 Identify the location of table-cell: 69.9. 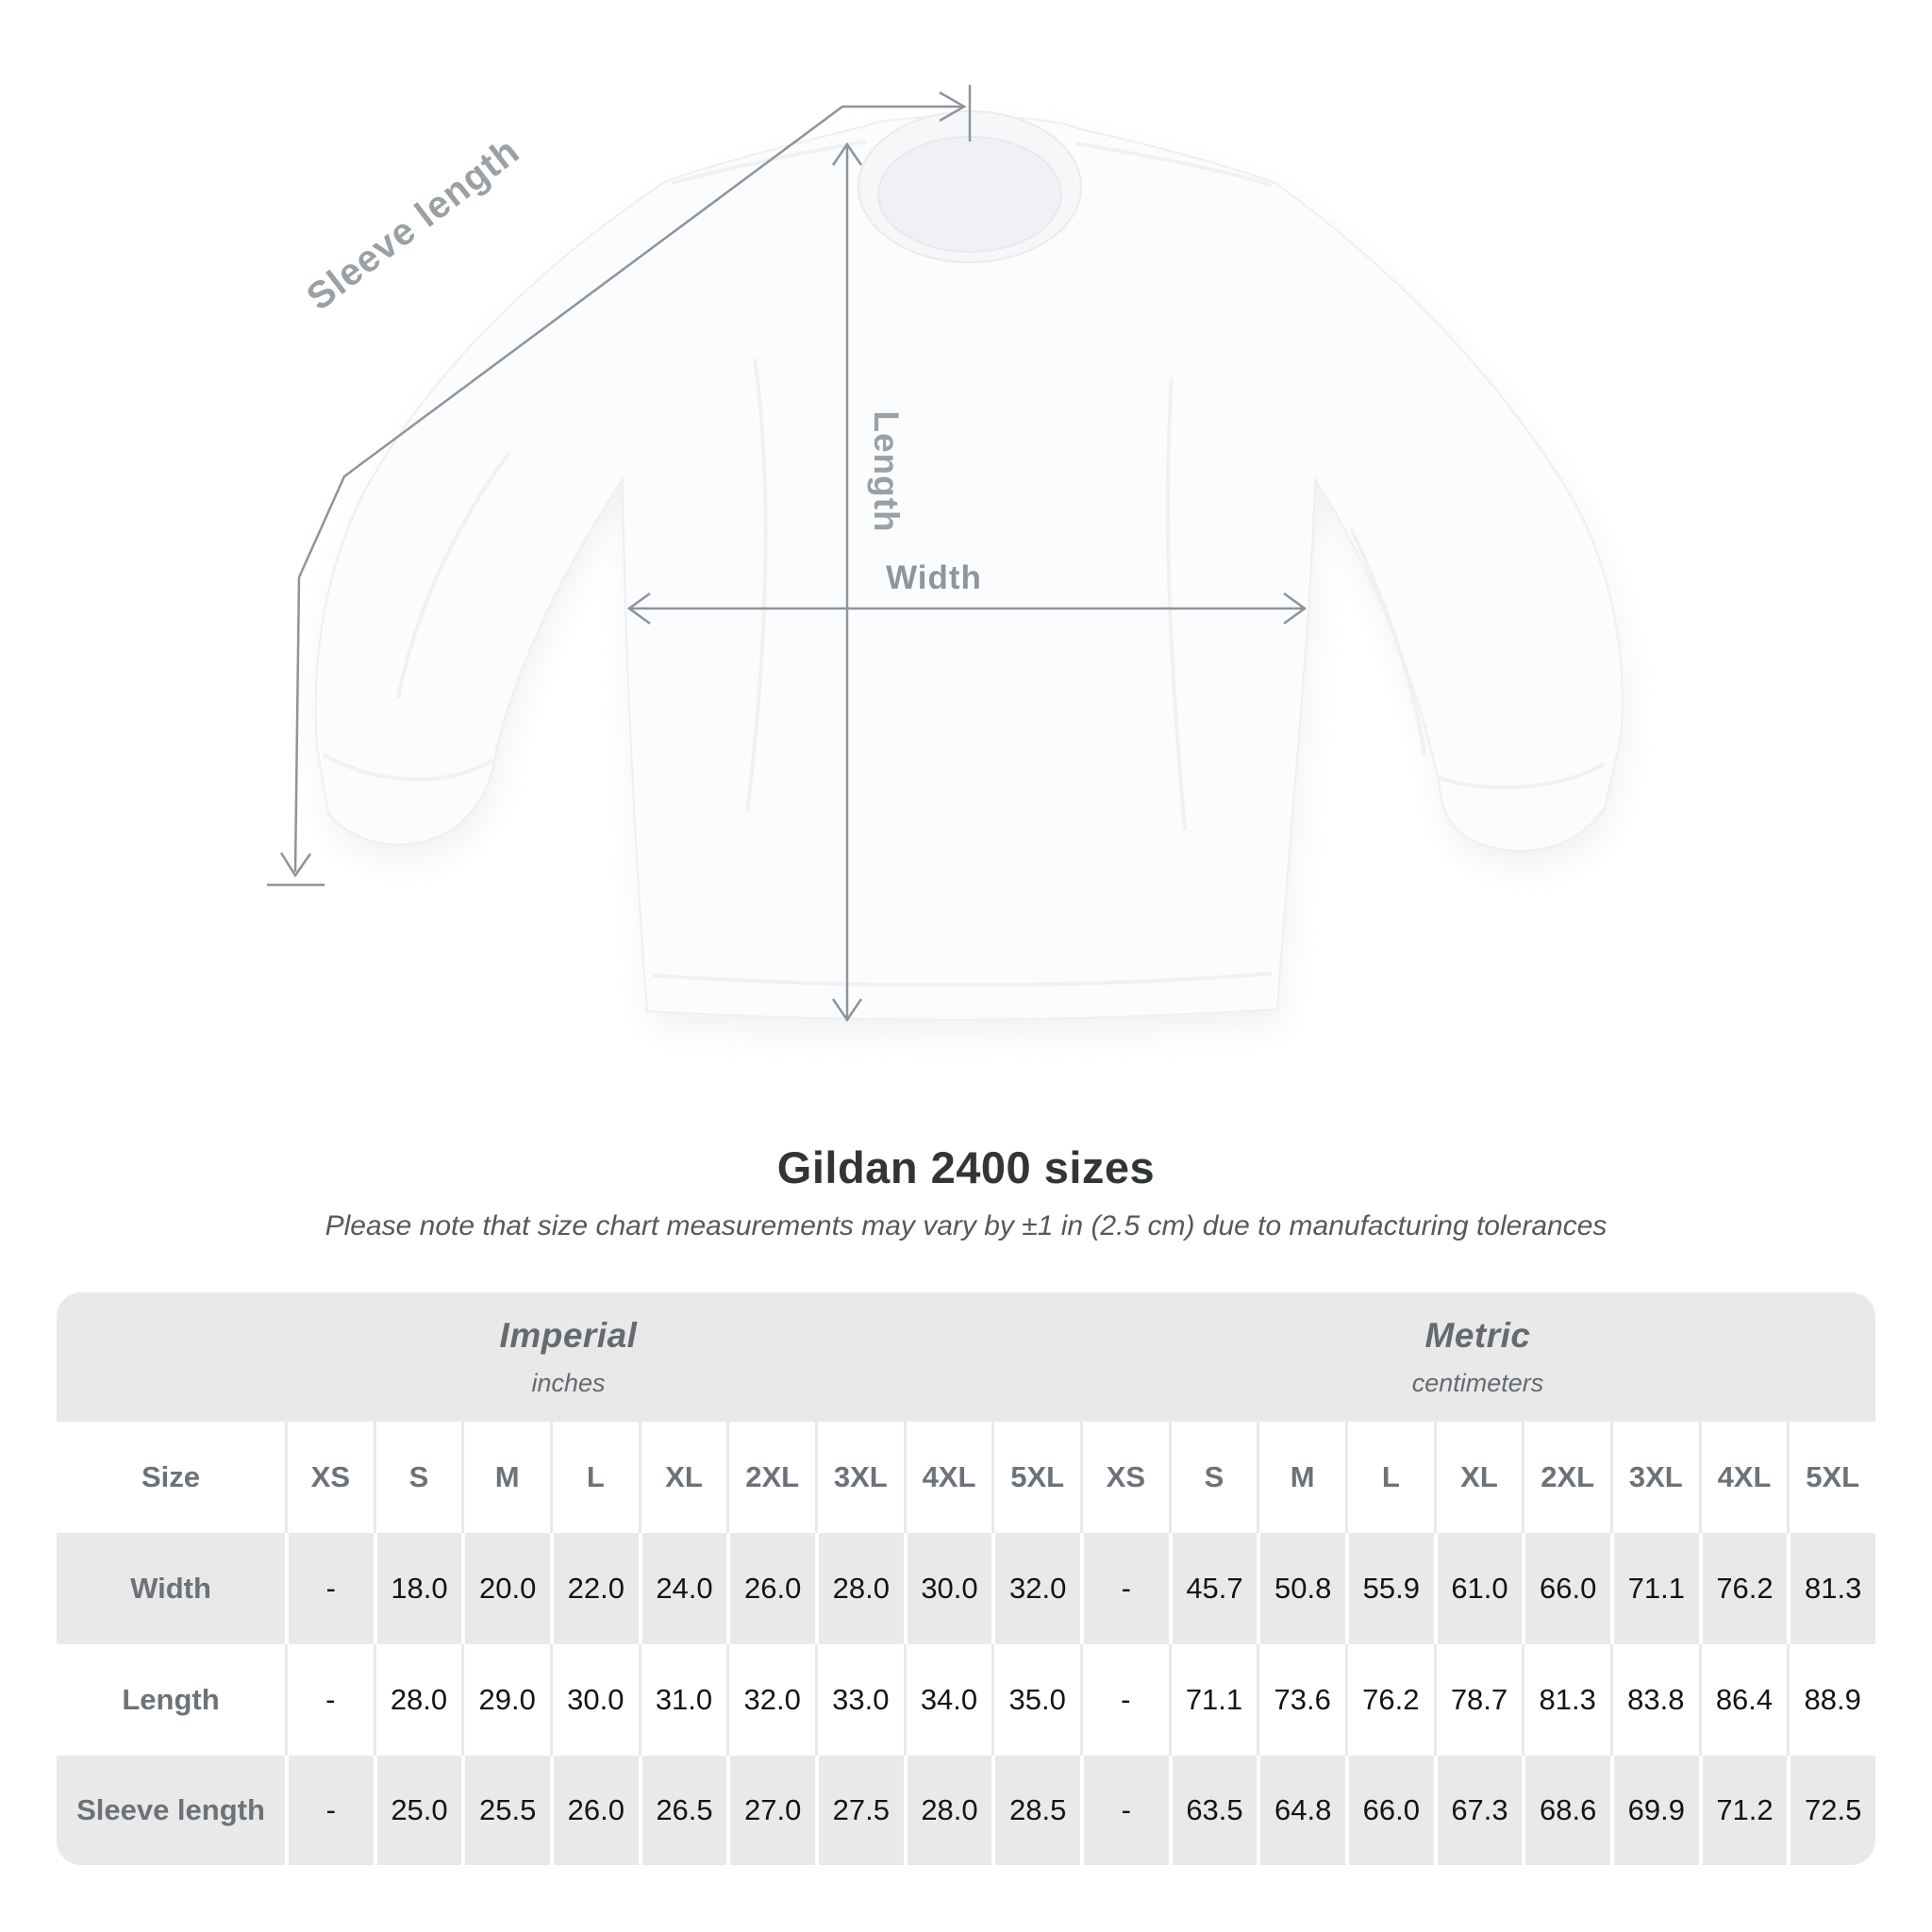
(1654, 1811).